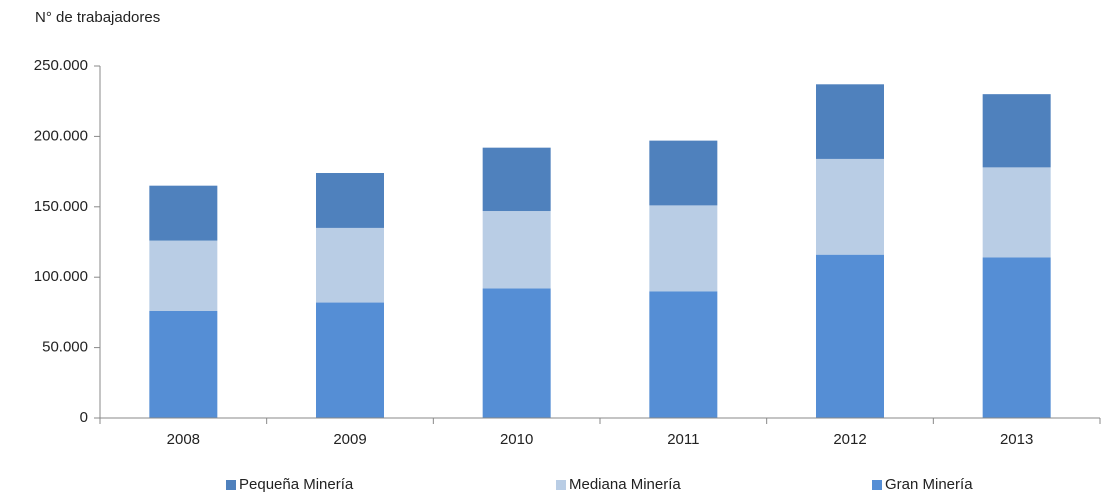 The image size is (1107, 497). Describe the element at coordinates (61, 135) in the screenshot. I see `y-tick-label: 200.000` at that location.